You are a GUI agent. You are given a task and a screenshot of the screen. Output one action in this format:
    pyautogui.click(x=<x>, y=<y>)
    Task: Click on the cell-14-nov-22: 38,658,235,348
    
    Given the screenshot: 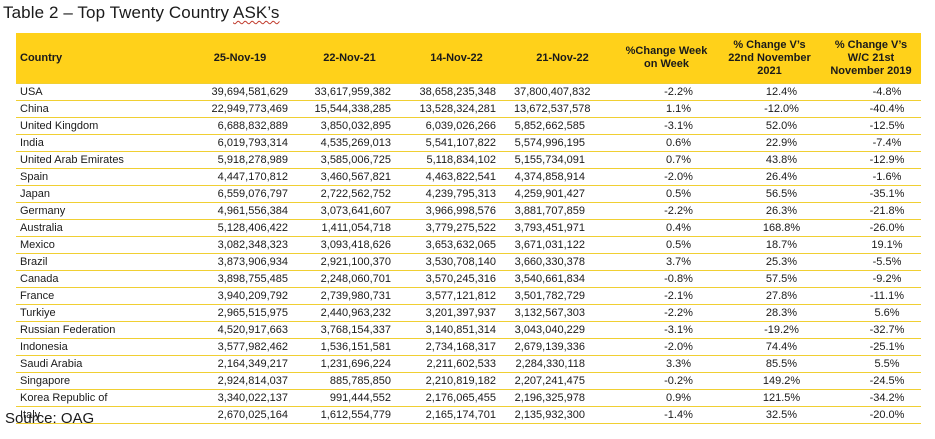 What is the action you would take?
    pyautogui.click(x=456, y=92)
    